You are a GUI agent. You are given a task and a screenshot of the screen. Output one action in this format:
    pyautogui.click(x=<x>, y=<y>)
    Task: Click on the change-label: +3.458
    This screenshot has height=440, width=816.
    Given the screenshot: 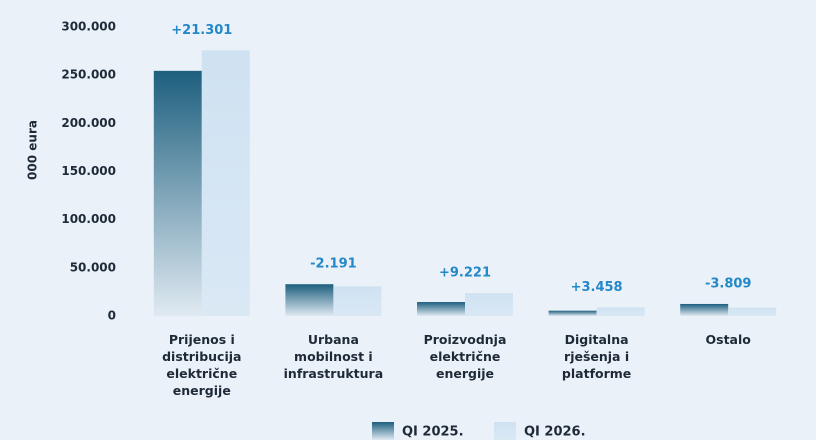 What is the action you would take?
    pyautogui.click(x=597, y=287)
    